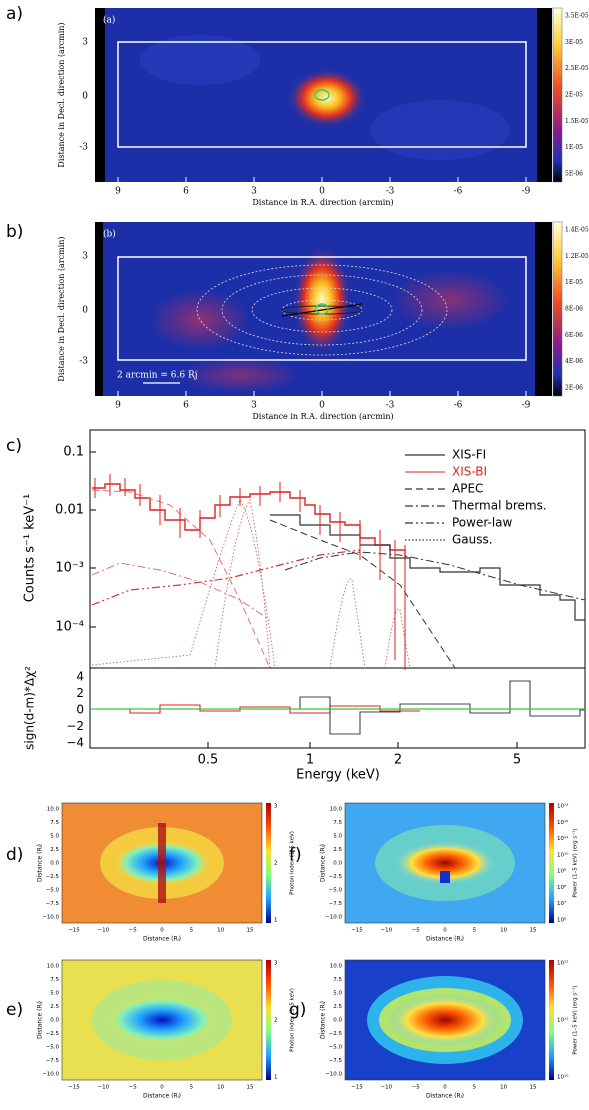 This screenshot has height=1110, width=589. I want to click on y-tick-label: 0, so click(85, 311).